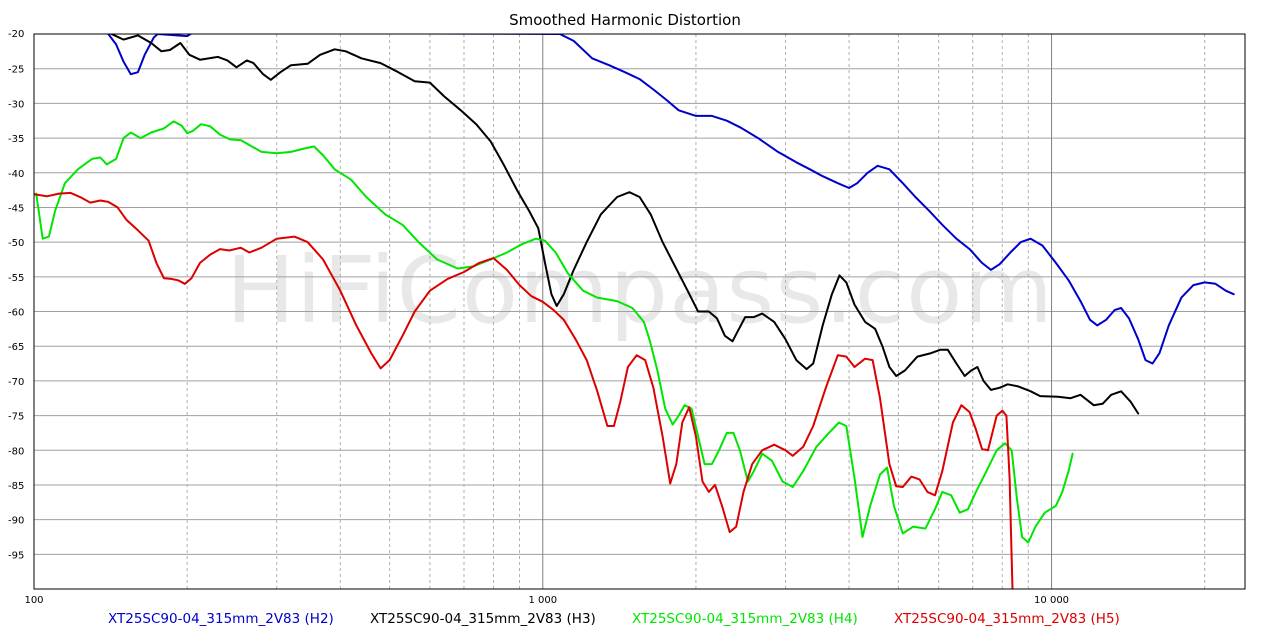  What do you see at coordinates (16, 208) in the screenshot?
I see `y-tick-label: -45` at bounding box center [16, 208].